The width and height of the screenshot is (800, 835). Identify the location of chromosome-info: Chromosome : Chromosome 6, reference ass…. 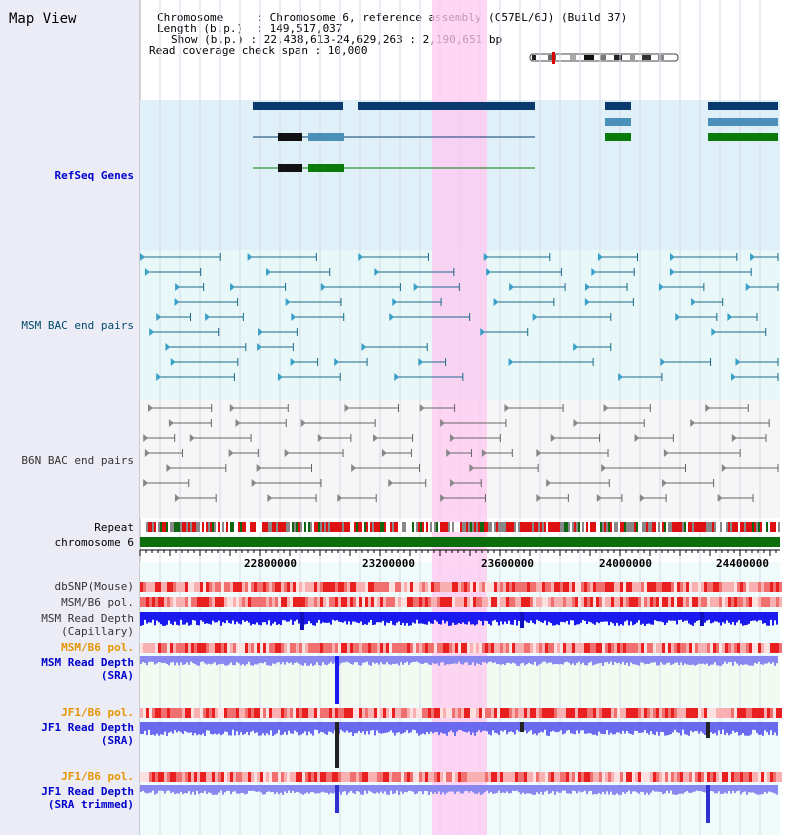
(392, 17).